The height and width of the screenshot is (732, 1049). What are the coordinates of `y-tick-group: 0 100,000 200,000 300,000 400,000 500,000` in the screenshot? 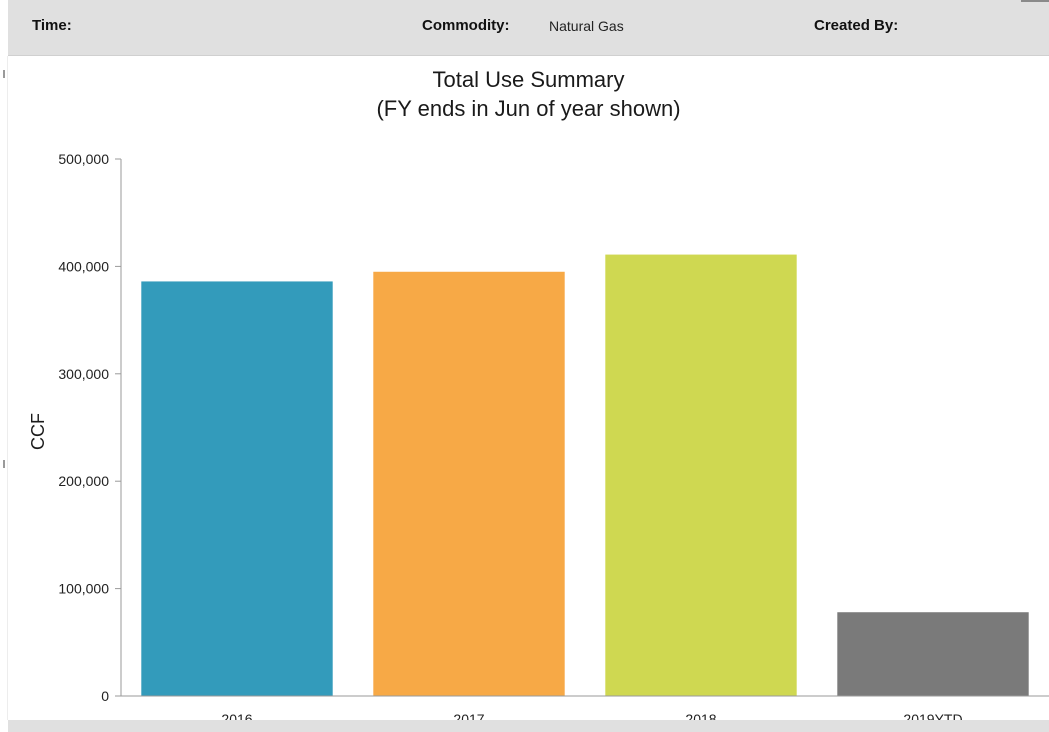 It's located at (89, 427).